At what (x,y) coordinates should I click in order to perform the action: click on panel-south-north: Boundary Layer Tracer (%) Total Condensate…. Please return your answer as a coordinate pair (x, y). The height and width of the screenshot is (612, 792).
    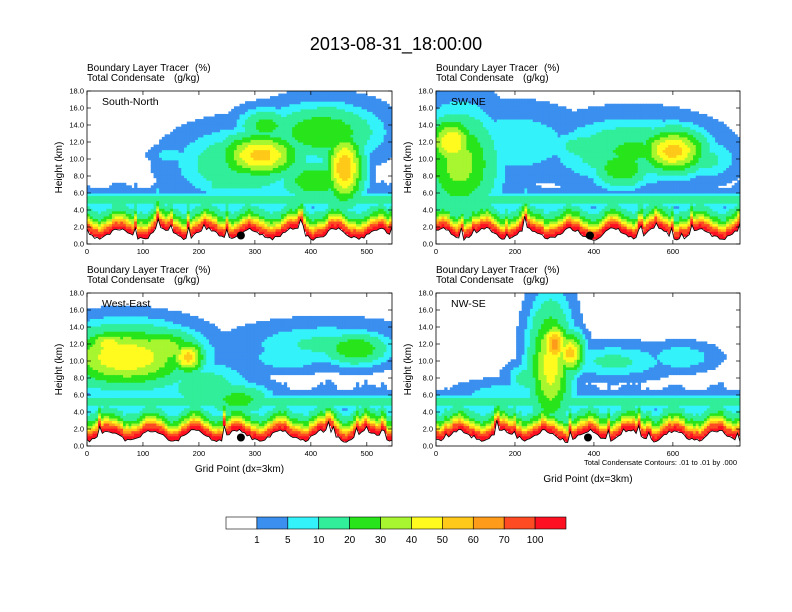
    Looking at the image, I should click on (223, 159).